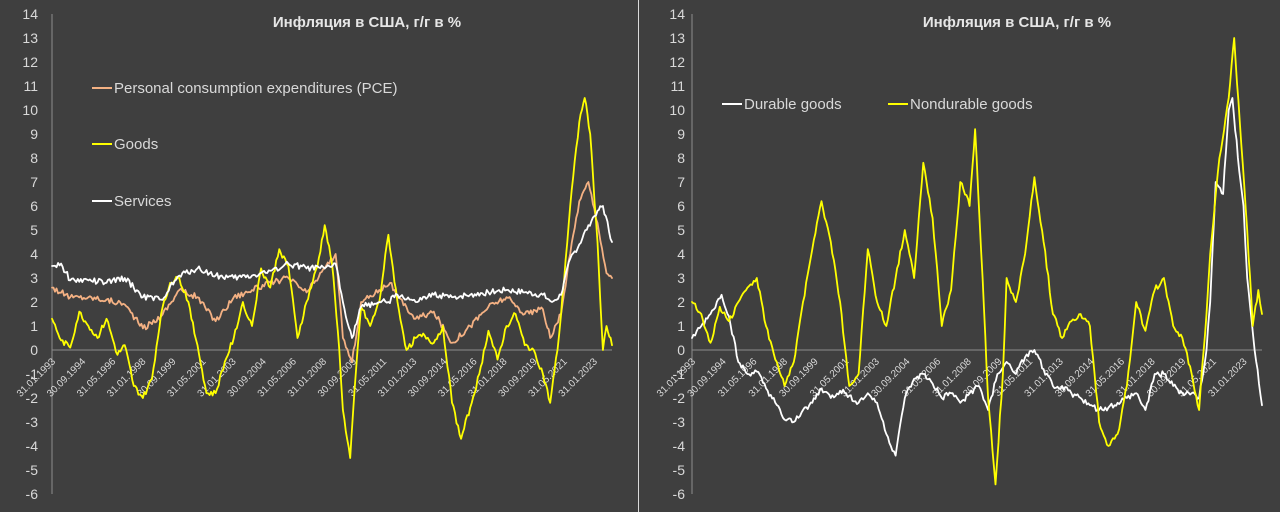 This screenshot has width=1280, height=512. I want to click on legend-label-services: Services, so click(143, 201).